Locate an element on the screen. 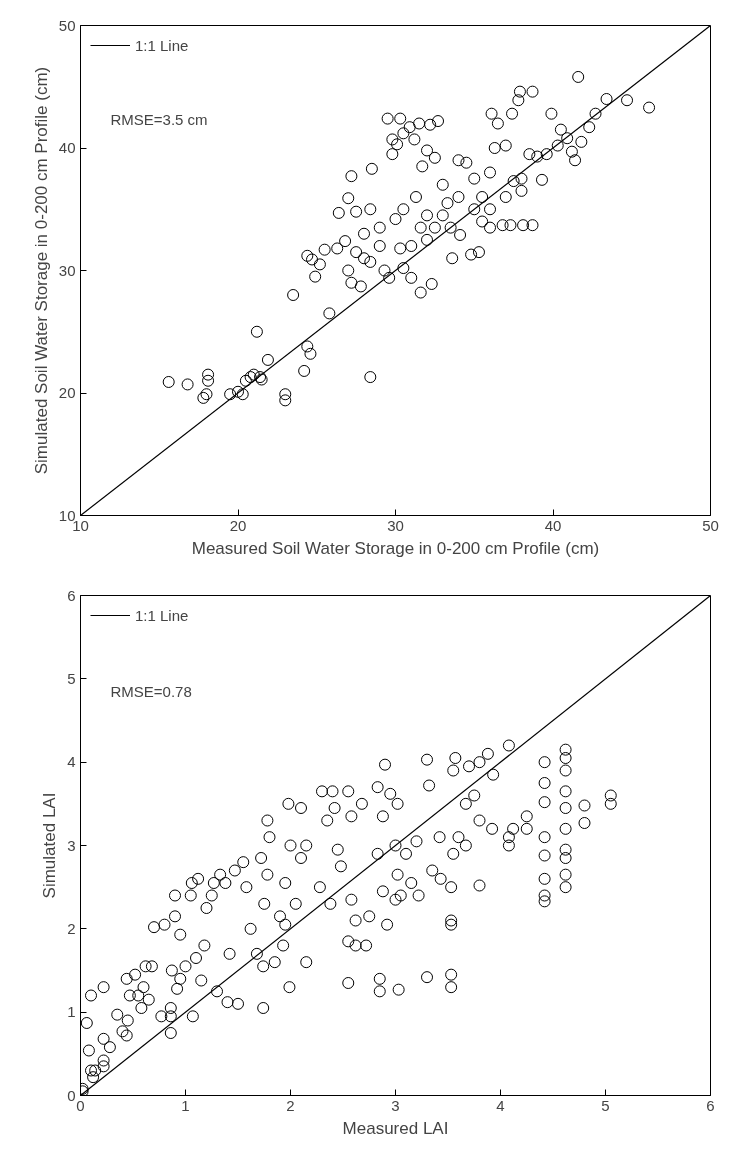  x-axis-title: Measured LAI is located at coordinates (395, 1128).